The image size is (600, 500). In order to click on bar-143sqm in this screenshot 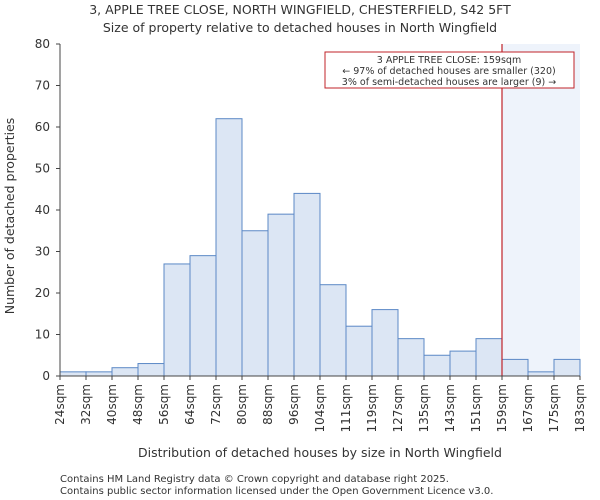, I will do `click(463, 363)`.